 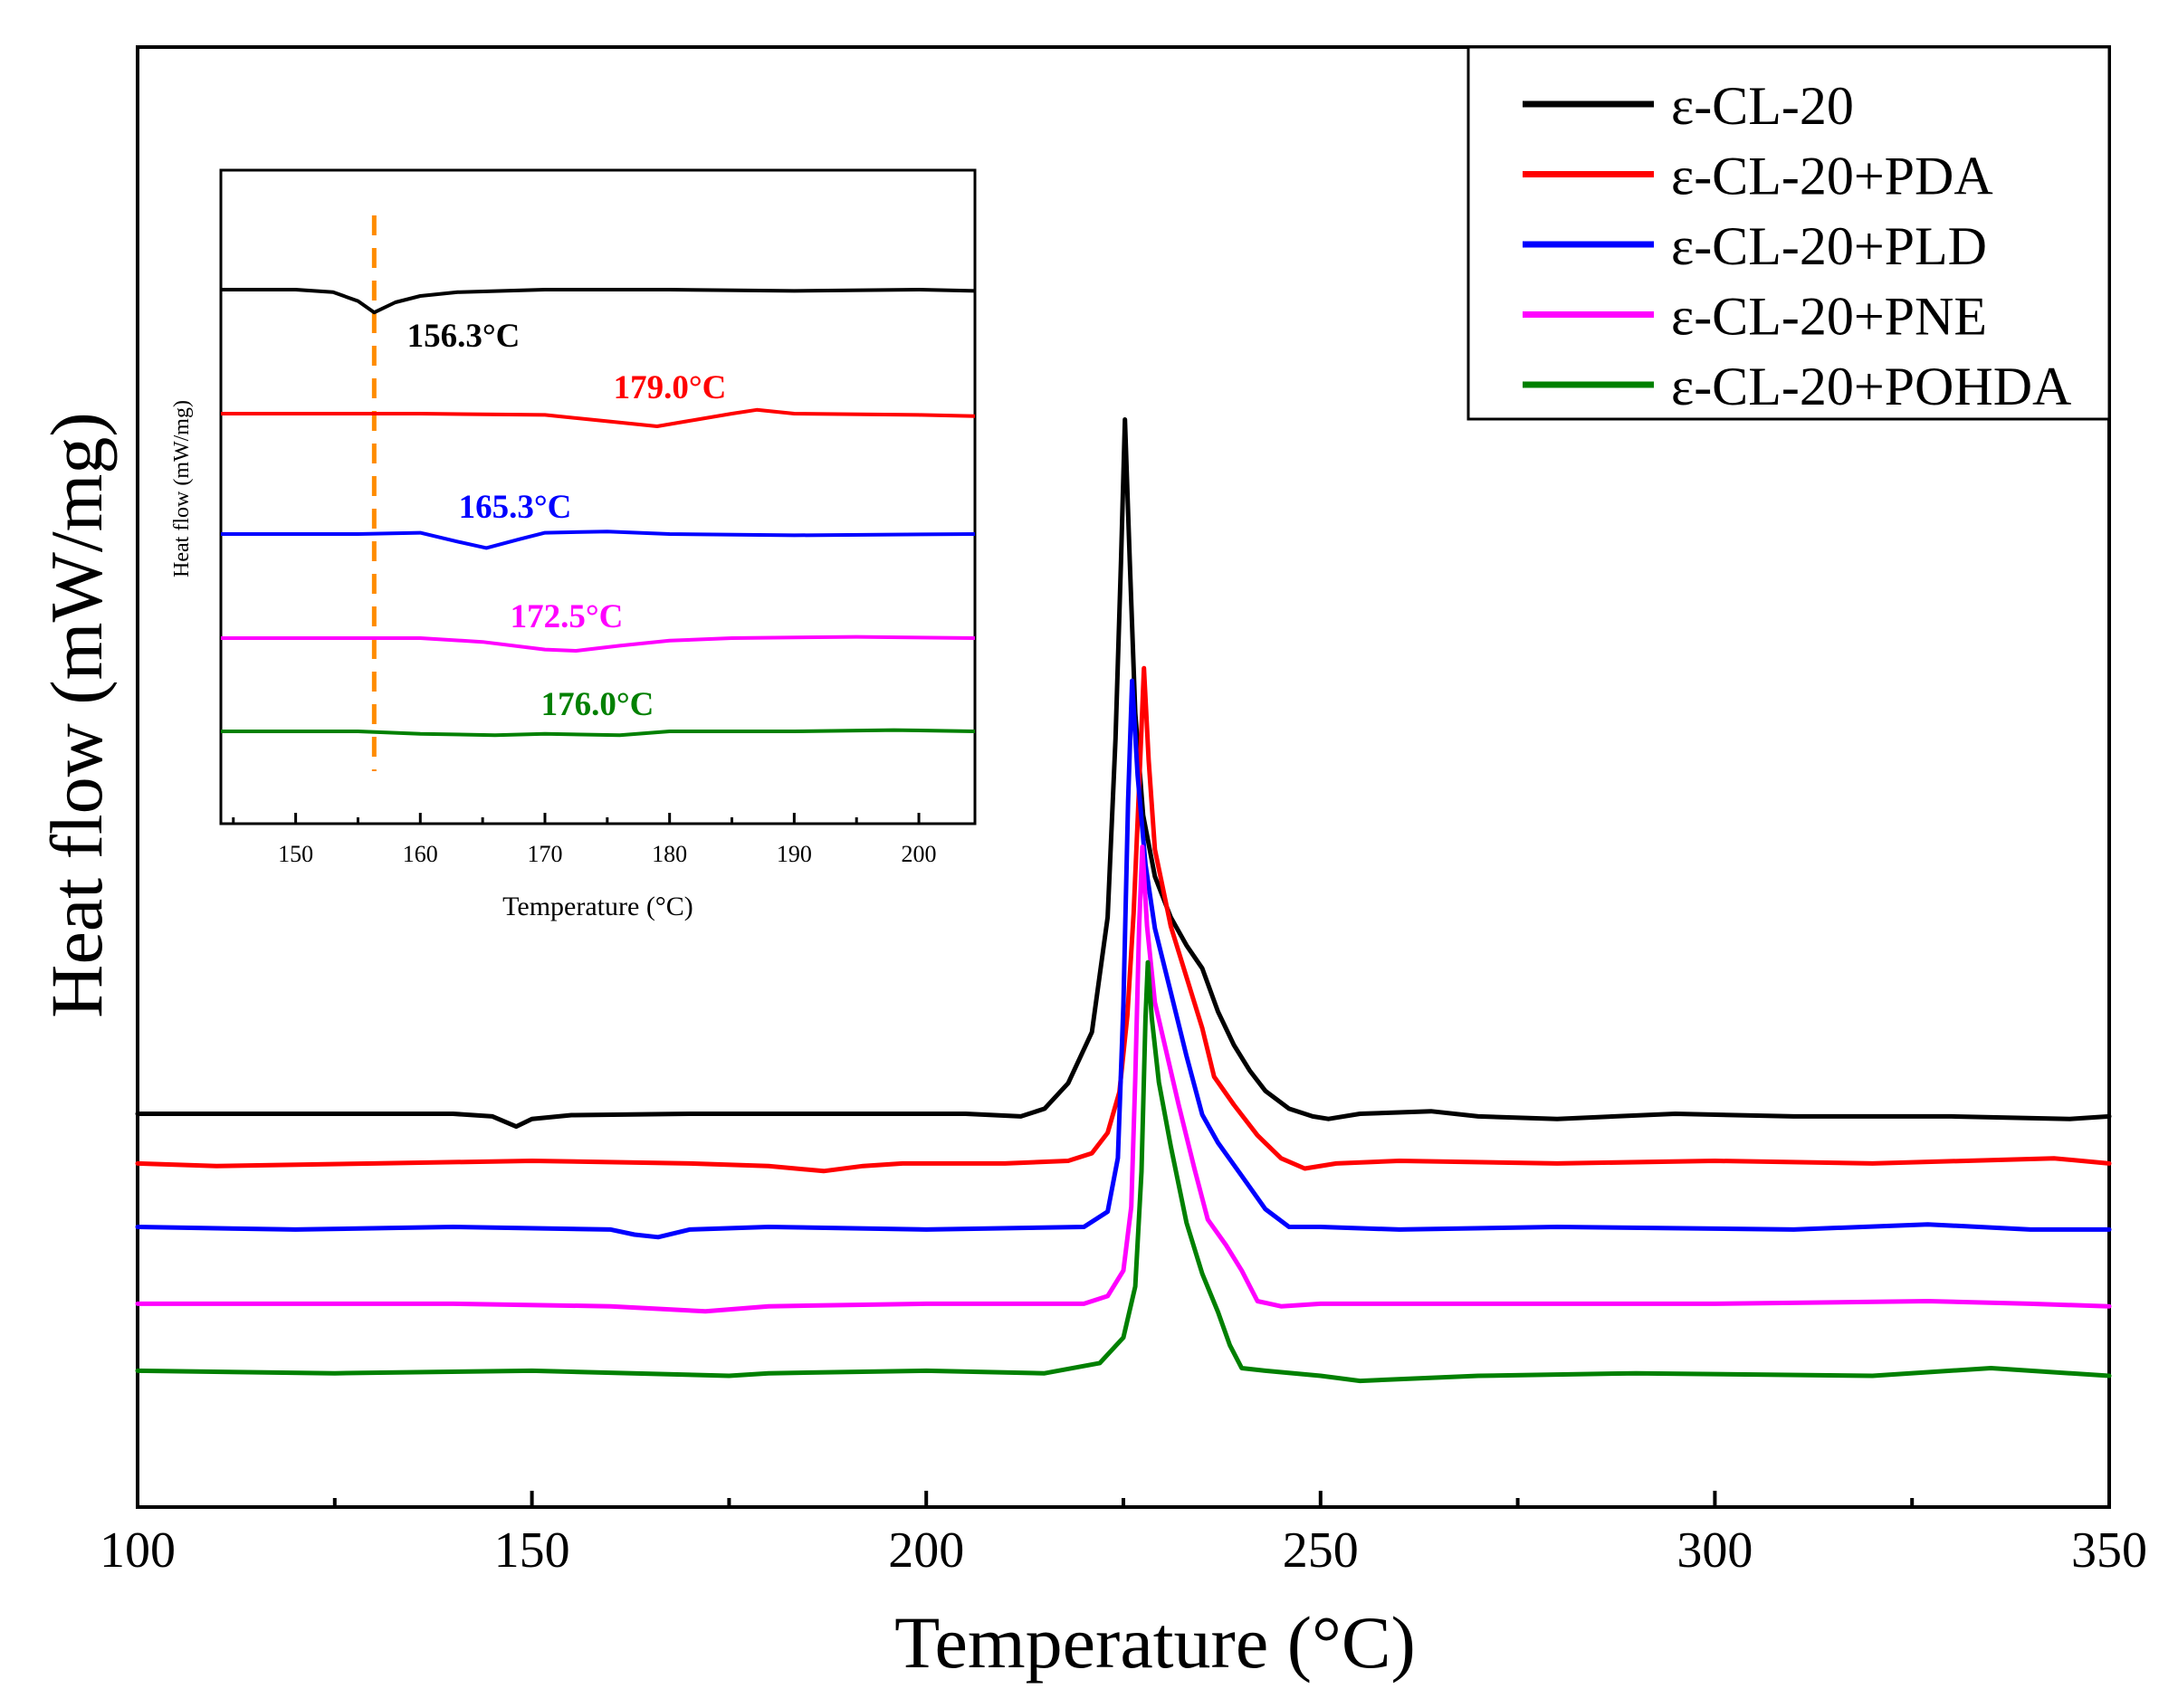 I want to click on inset-x-tick-label: 180, so click(x=669, y=854).